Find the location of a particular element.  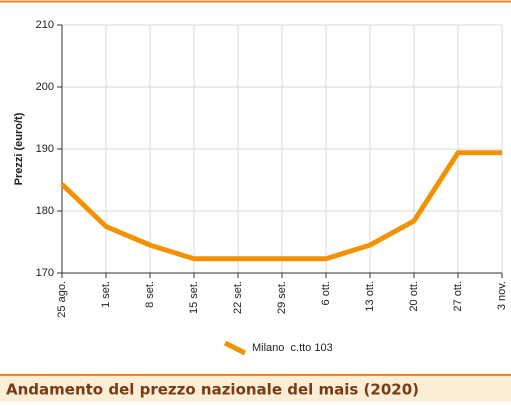

title-box is located at coordinates (255, 388).